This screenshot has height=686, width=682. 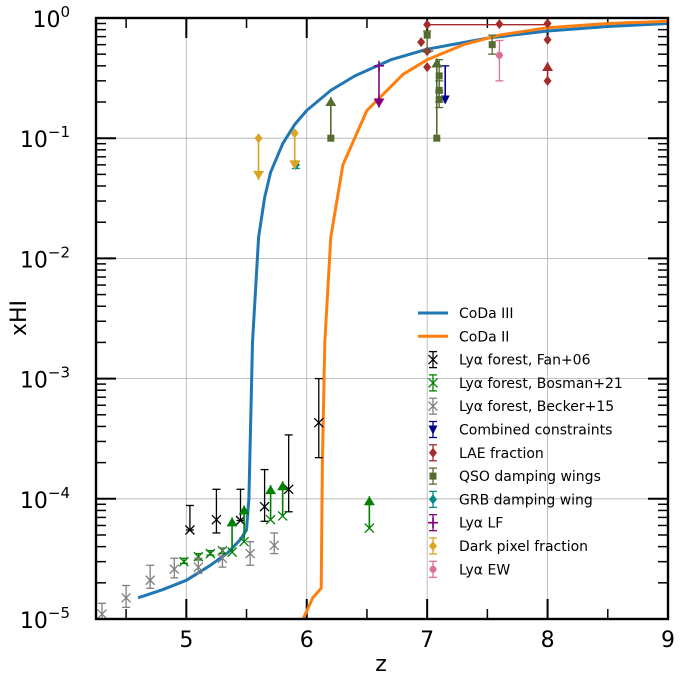 What do you see at coordinates (381, 664) in the screenshot?
I see `x-axis-label: z` at bounding box center [381, 664].